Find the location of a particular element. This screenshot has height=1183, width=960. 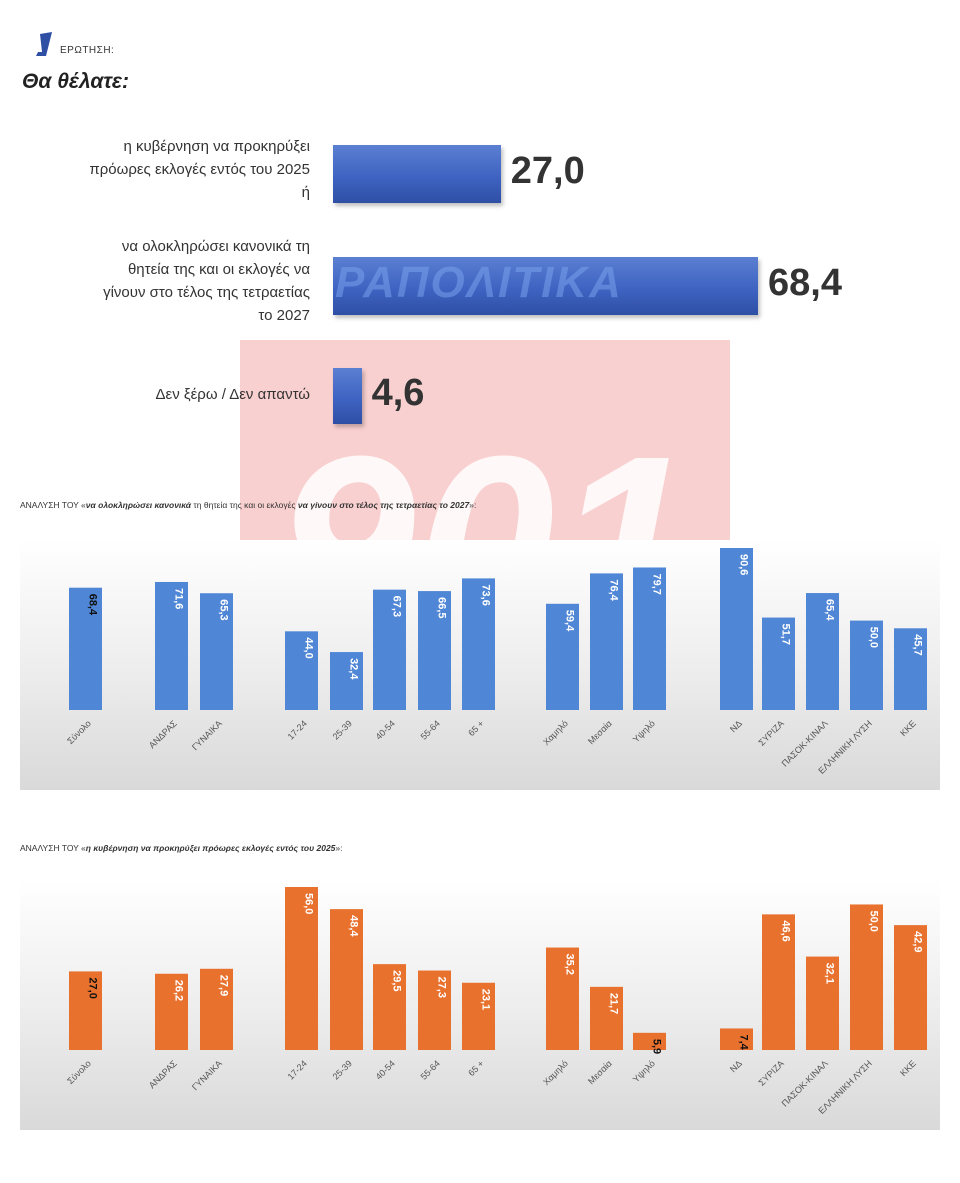

option-label-line: γίνουν στο τέλος της τετραετίας is located at coordinates (206, 292).